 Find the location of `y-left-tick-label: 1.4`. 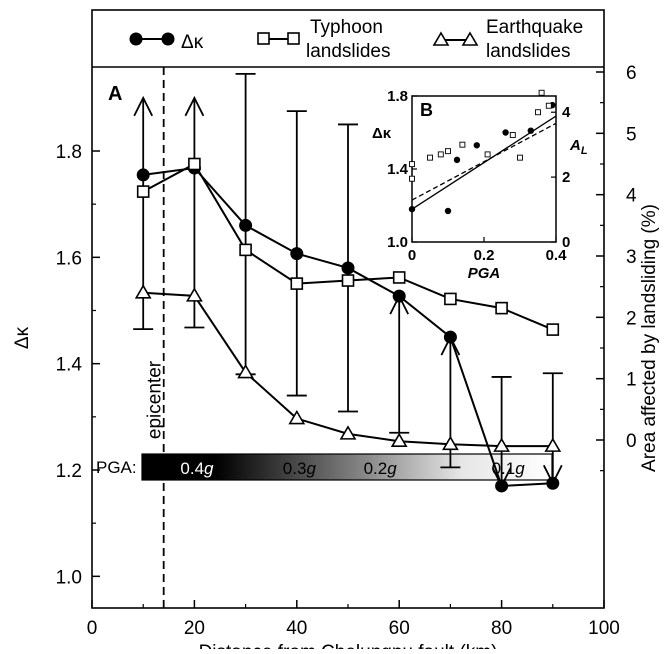

y-left-tick-label: 1.4 is located at coordinates (69, 365).